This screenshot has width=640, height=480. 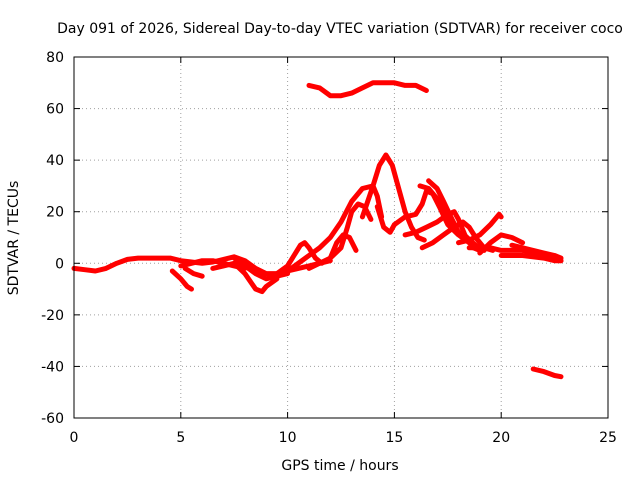 What do you see at coordinates (288, 438) in the screenshot?
I see `x-tick-label: 10` at bounding box center [288, 438].